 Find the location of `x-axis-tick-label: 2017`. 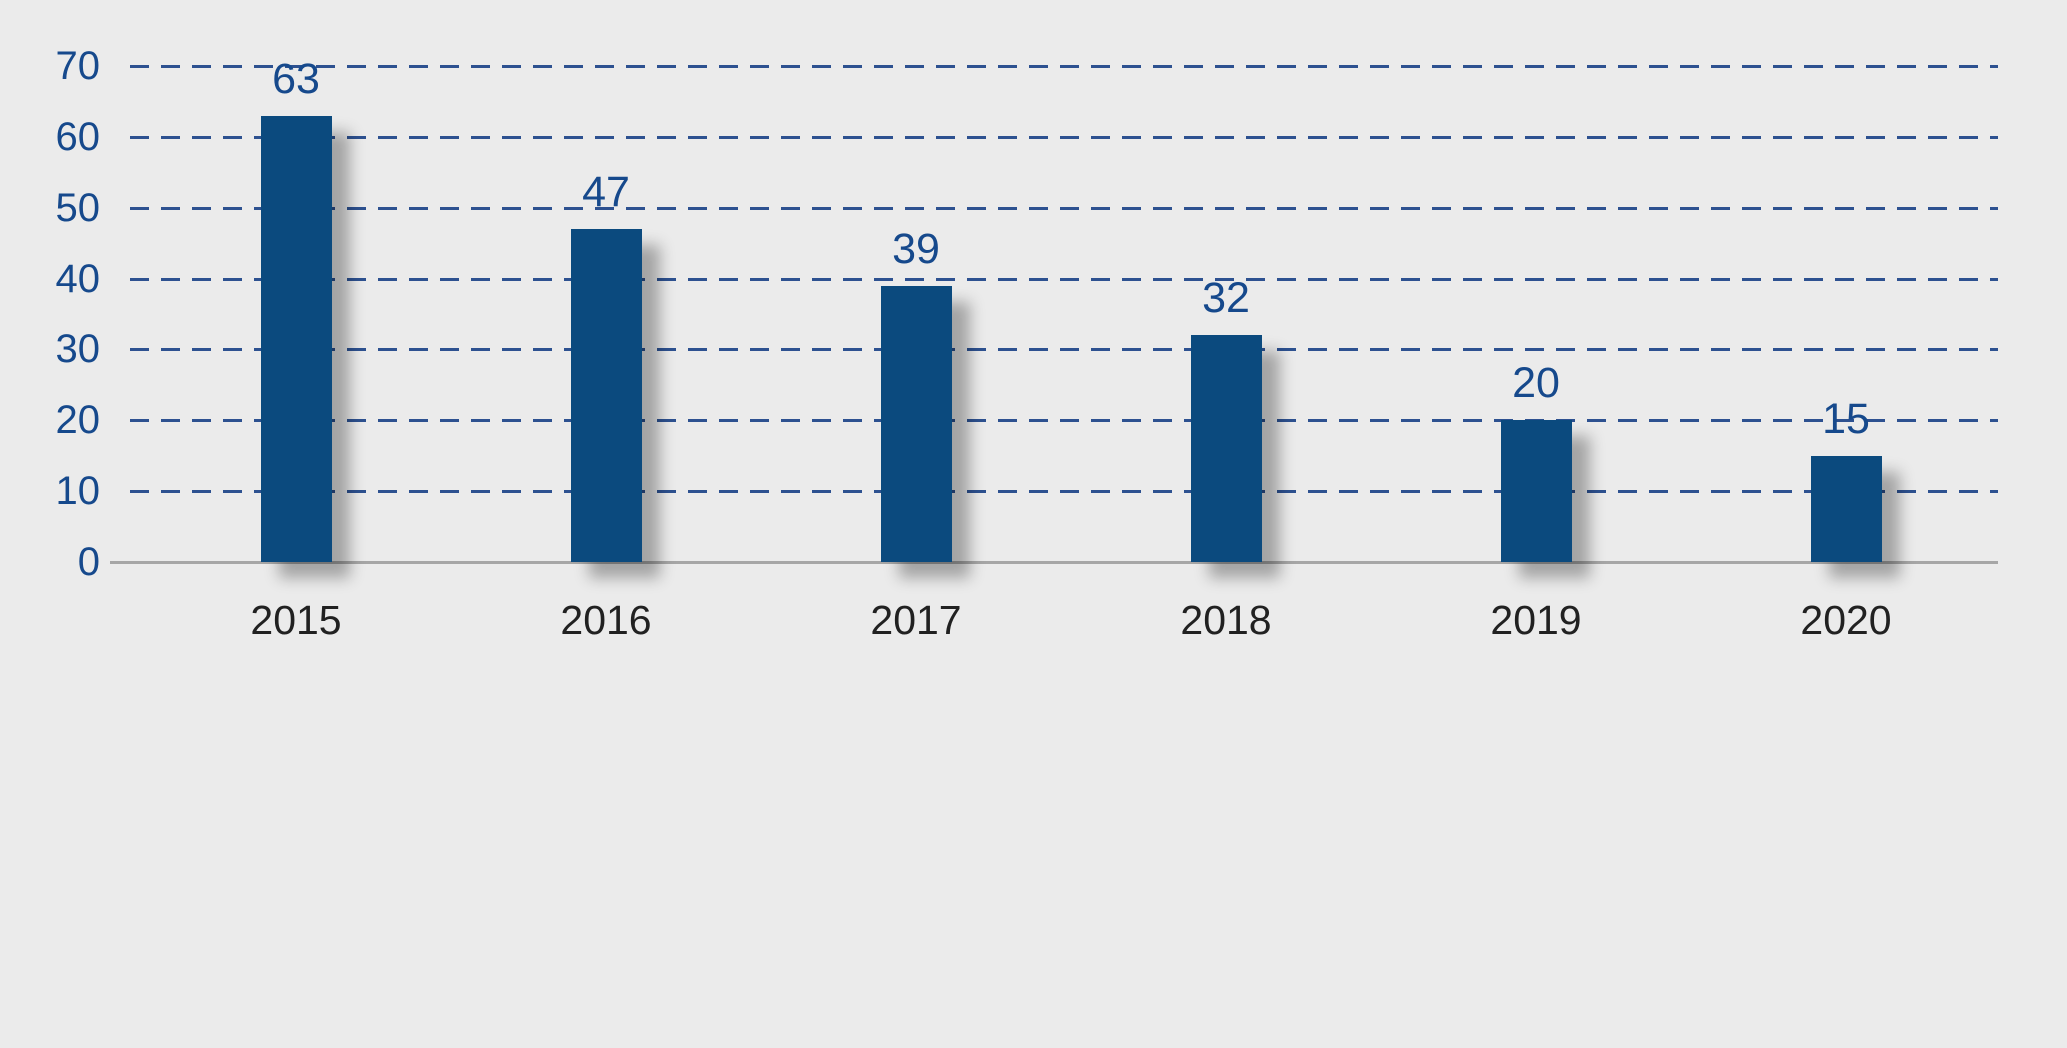

x-axis-tick-label: 2017 is located at coordinates (916, 620).